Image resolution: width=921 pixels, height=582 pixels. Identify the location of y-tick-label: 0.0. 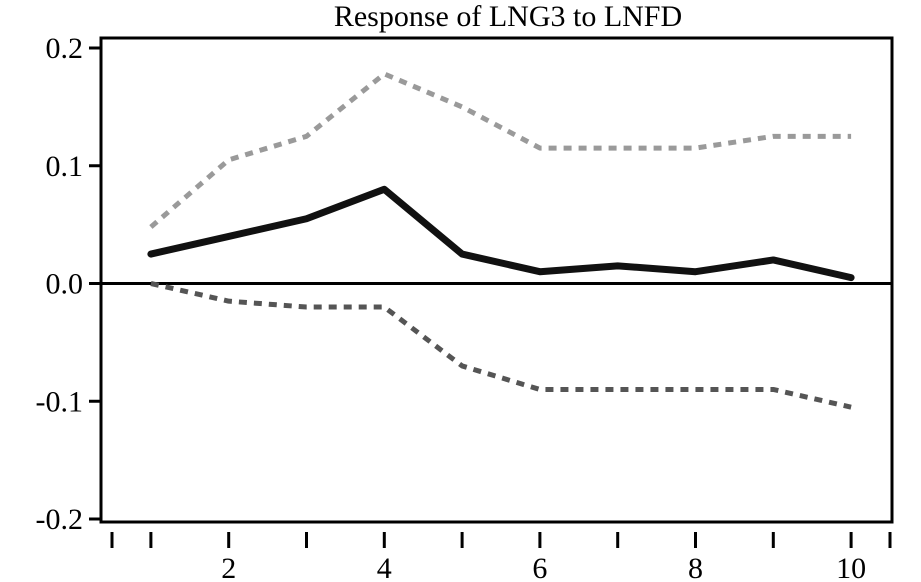
(65, 284).